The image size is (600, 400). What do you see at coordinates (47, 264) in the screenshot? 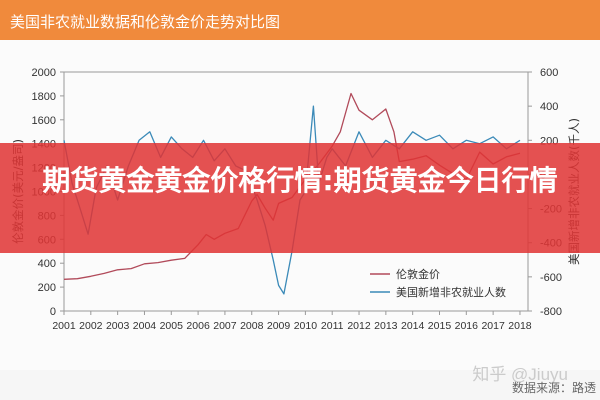
I see `y-left-tick-label: 400` at bounding box center [47, 264].